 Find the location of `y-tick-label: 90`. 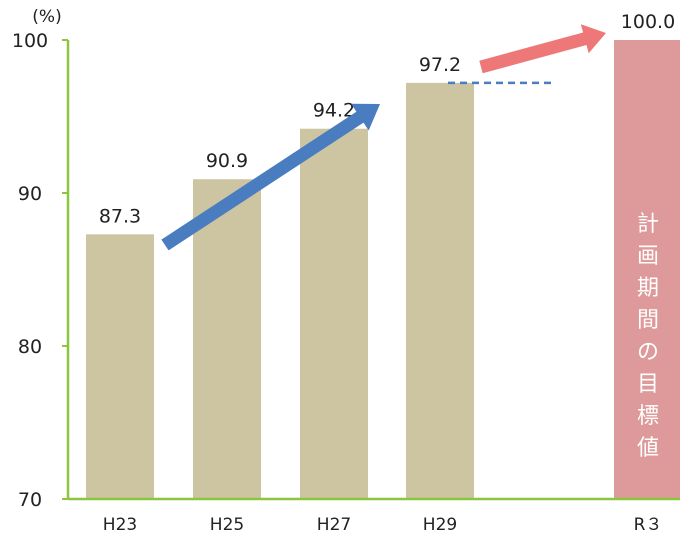

y-tick-label: 90 is located at coordinates (30, 194).